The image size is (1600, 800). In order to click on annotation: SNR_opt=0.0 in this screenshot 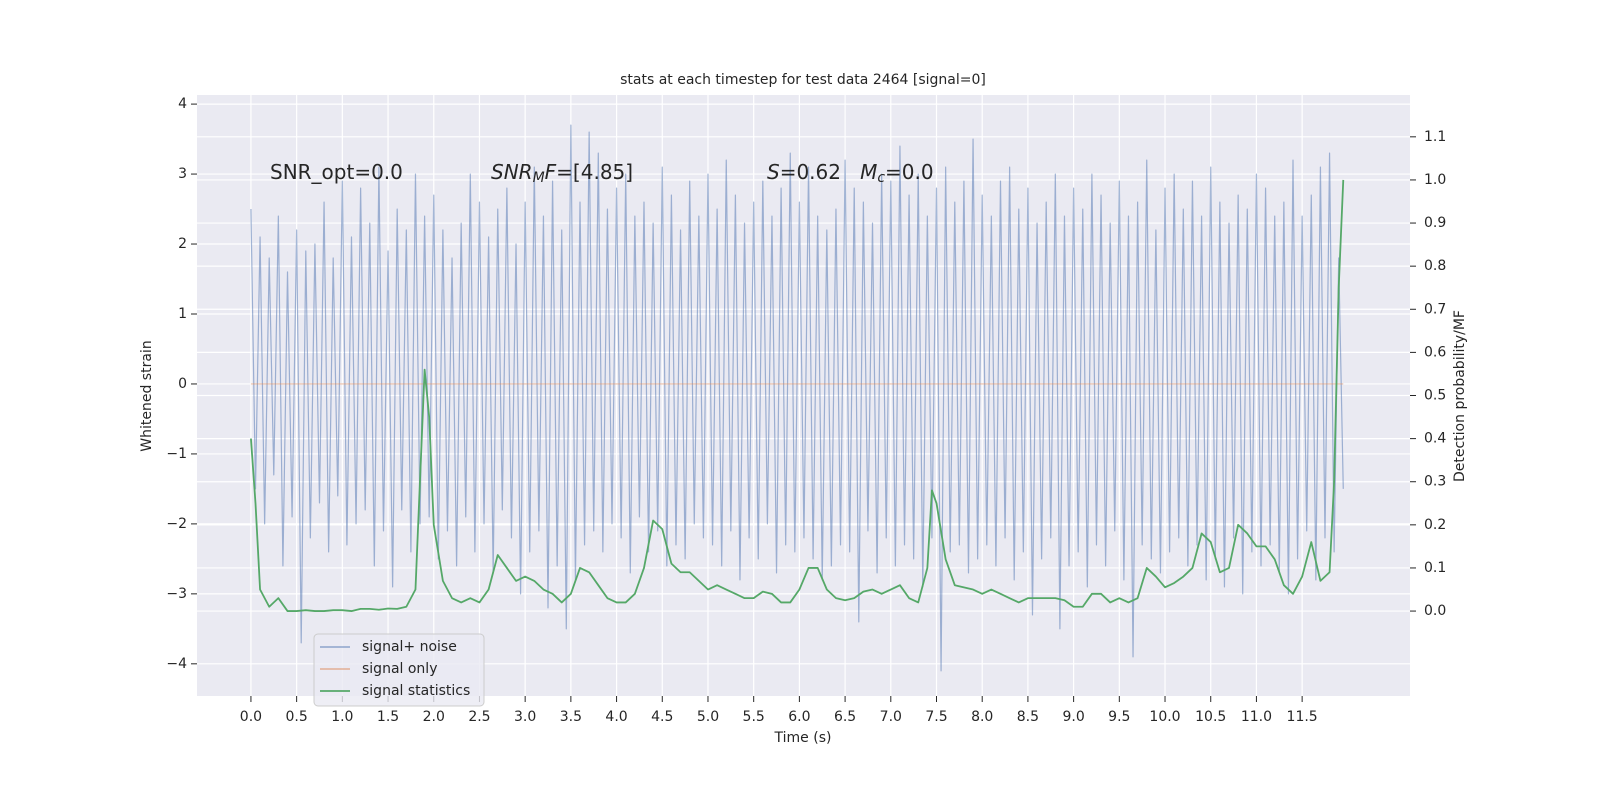, I will do `click(336, 172)`.